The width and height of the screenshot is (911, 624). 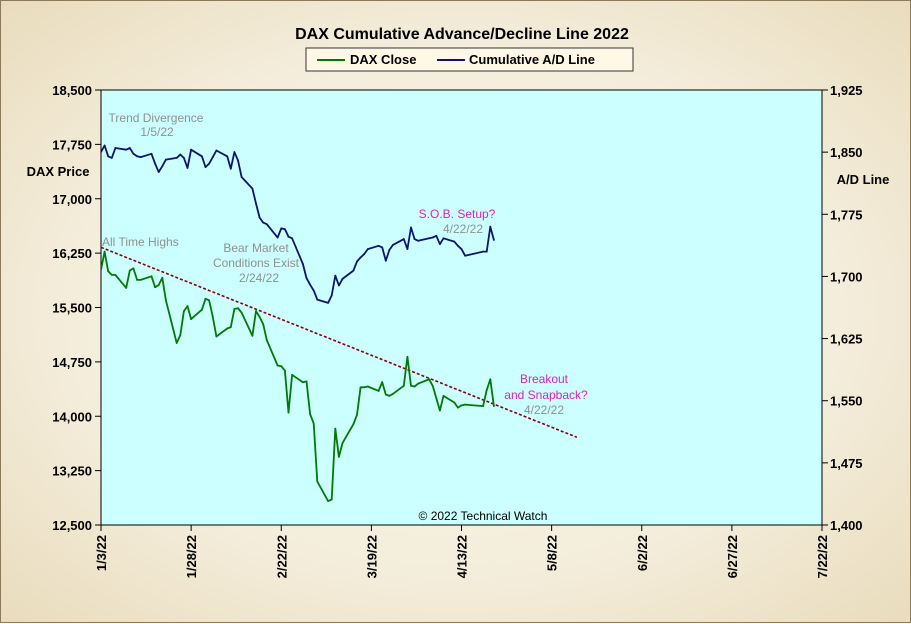 What do you see at coordinates (101, 553) in the screenshot?
I see `x-tick-label: 1/3/22` at bounding box center [101, 553].